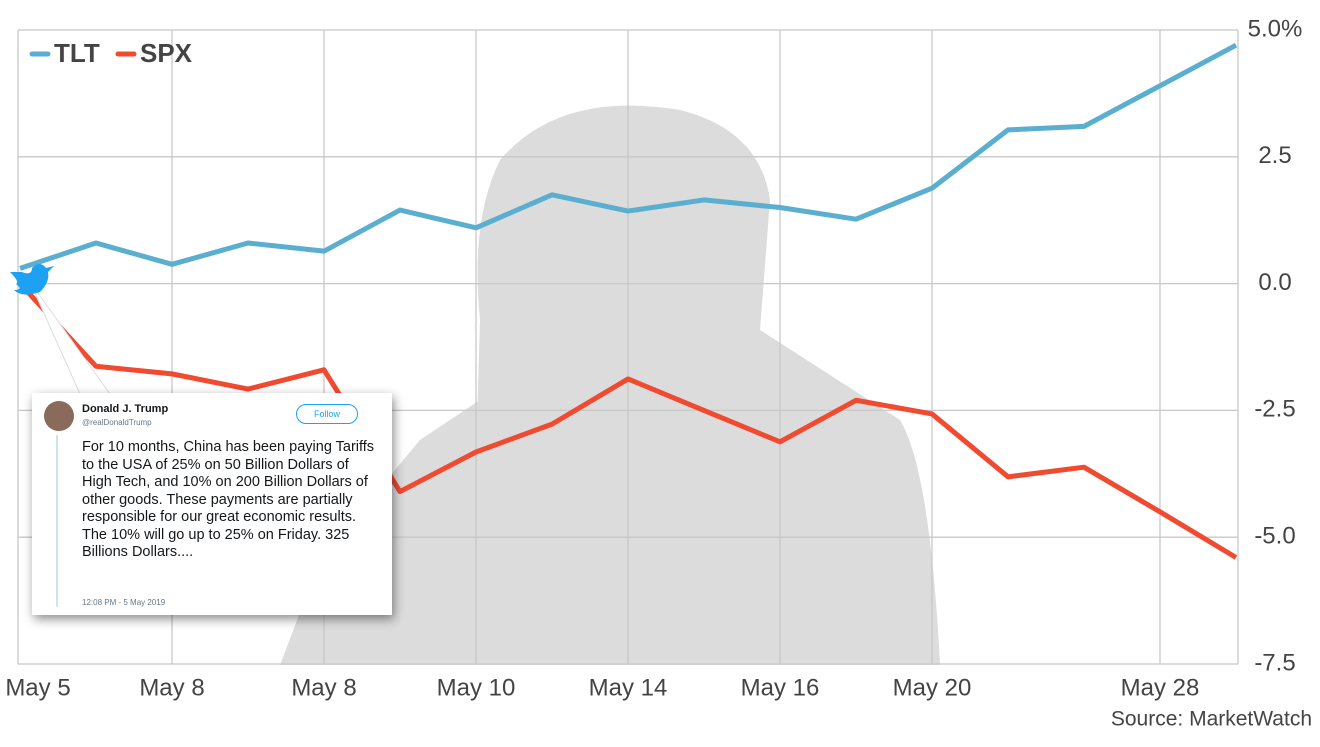  What do you see at coordinates (476, 687) in the screenshot?
I see `x-tick-label: May 10` at bounding box center [476, 687].